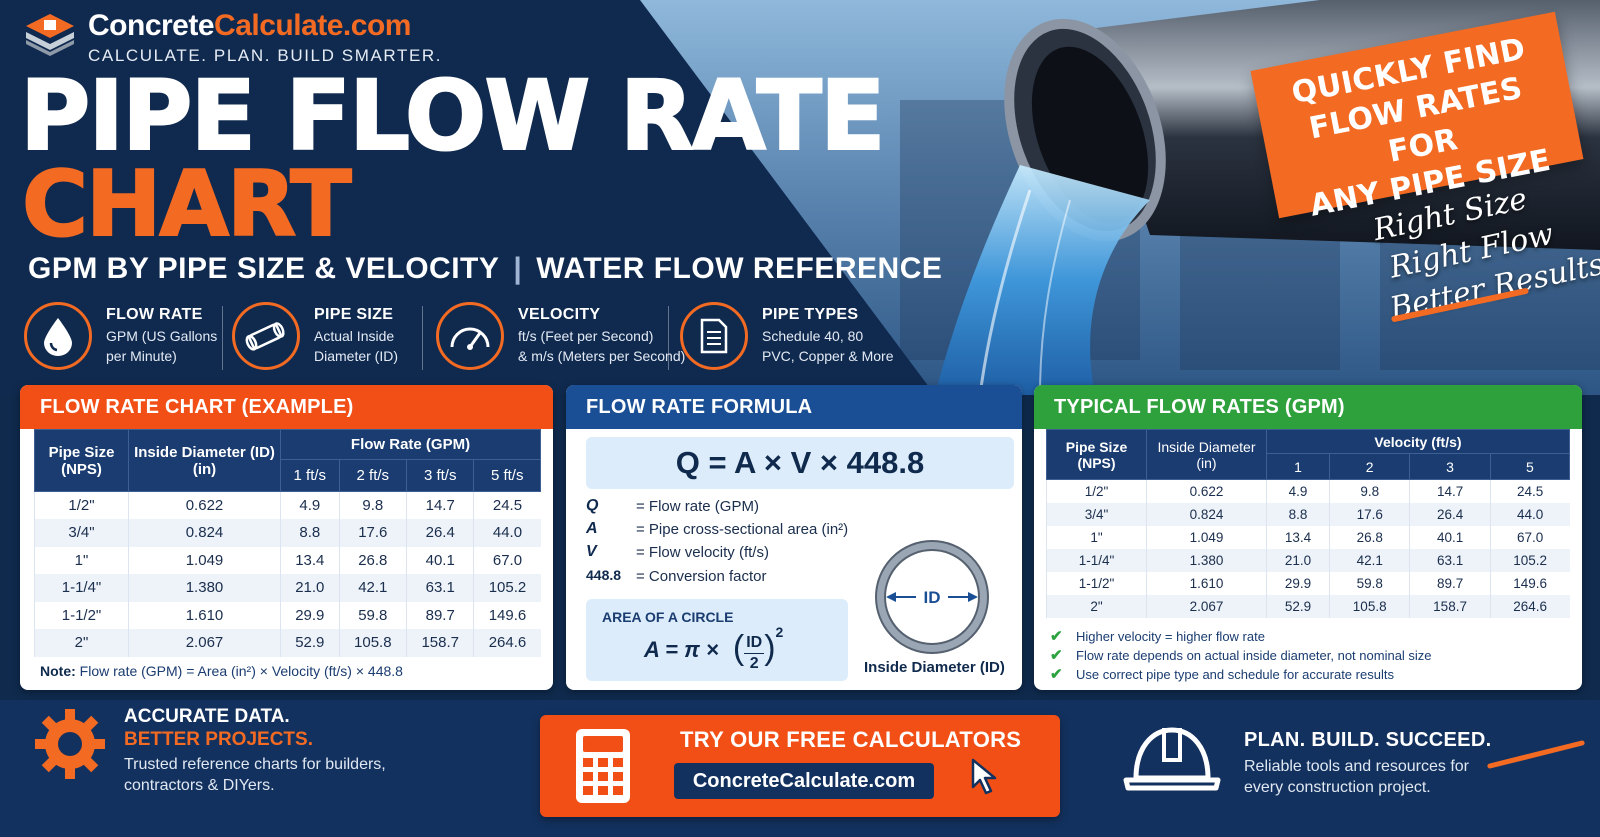  Describe the element at coordinates (1096, 491) in the screenshot. I see `pipe-size-cell: 1/2"` at that location.